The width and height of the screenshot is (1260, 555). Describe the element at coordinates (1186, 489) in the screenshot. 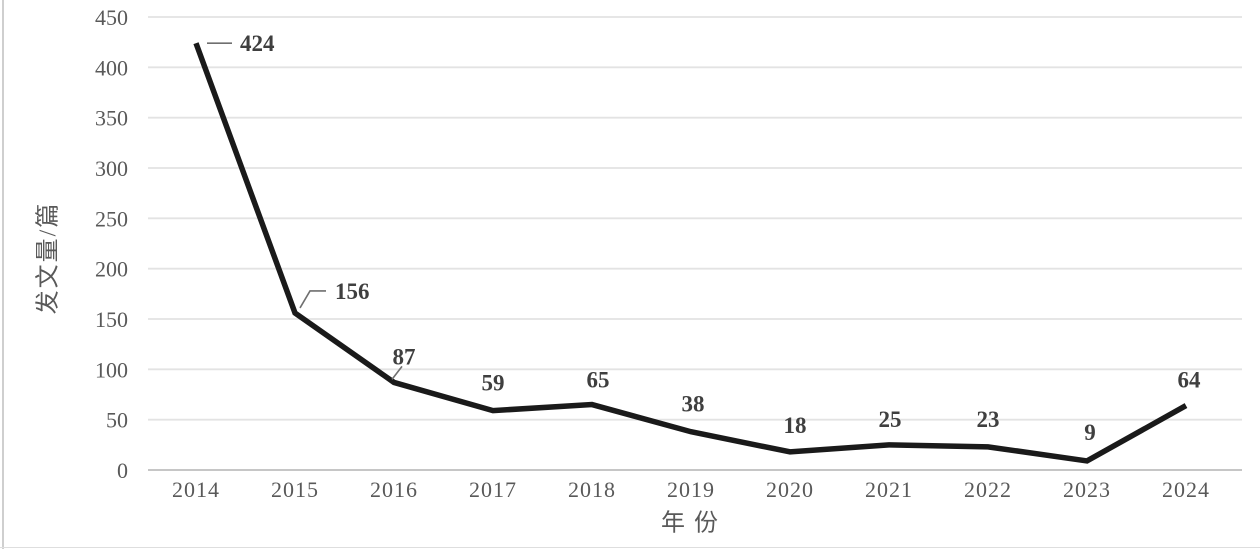

I see `x-tick-label: 2024` at that location.